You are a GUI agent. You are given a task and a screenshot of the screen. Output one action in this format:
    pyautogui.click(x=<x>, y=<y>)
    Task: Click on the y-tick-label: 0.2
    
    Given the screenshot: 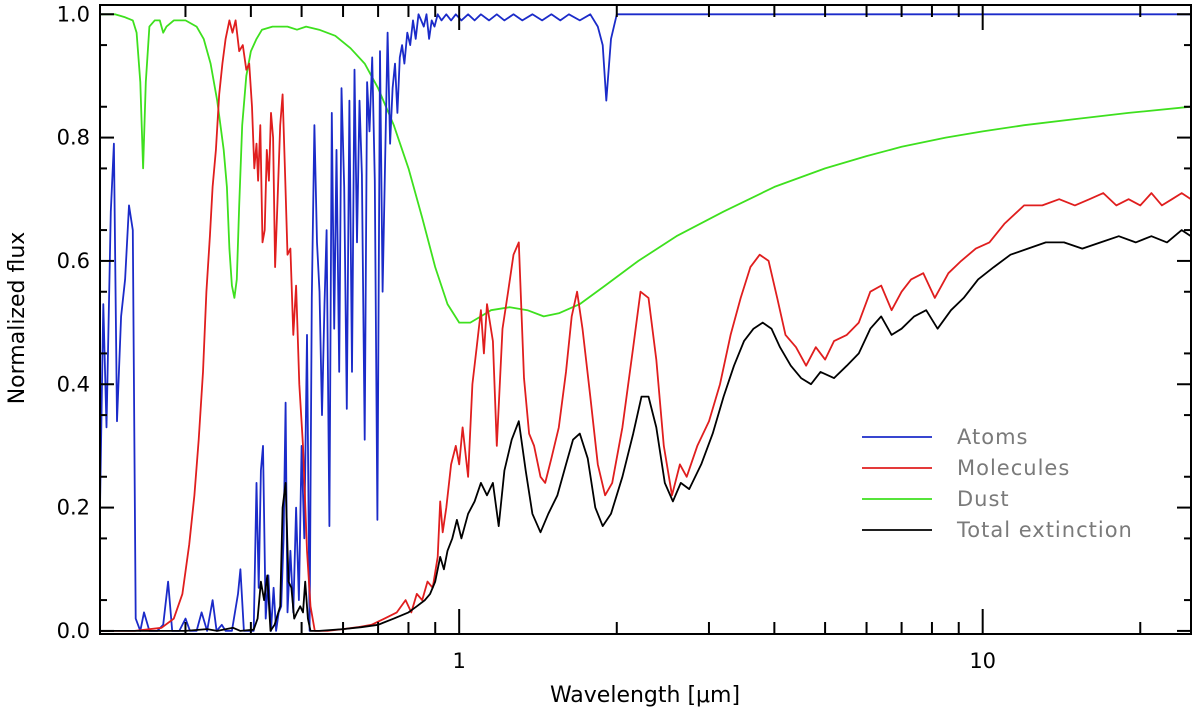 What is the action you would take?
    pyautogui.click(x=73, y=508)
    